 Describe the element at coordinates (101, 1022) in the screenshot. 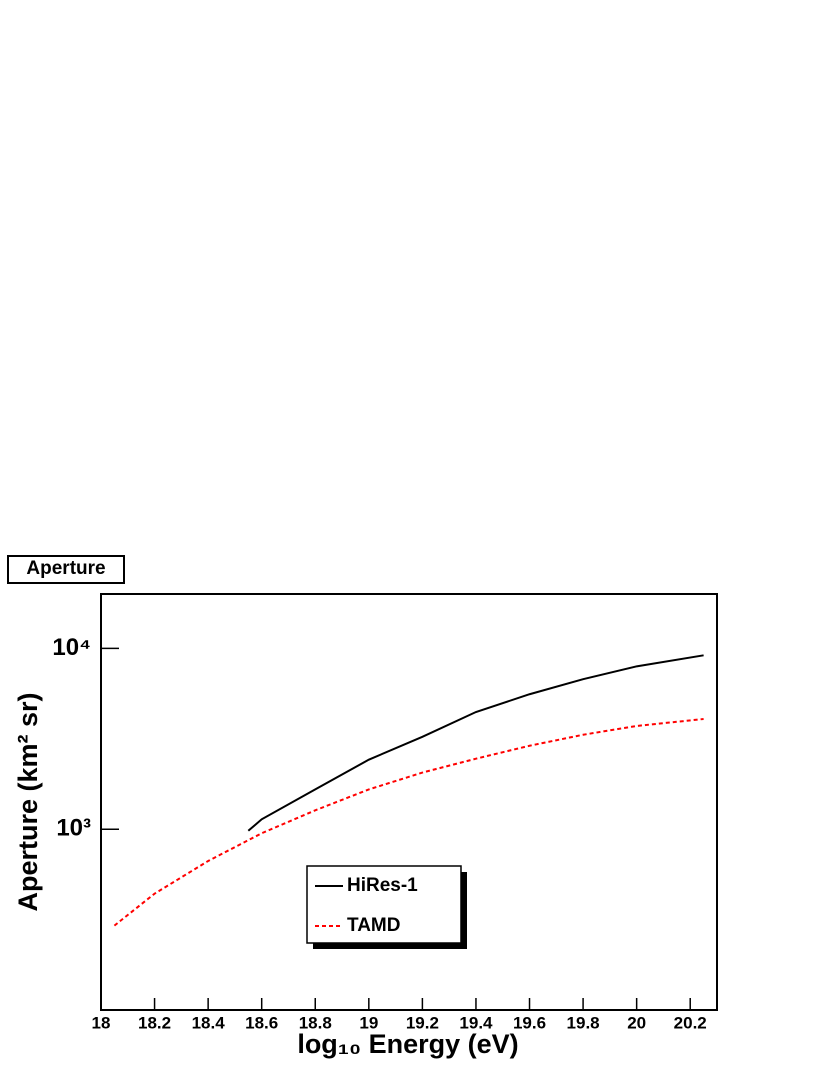

I see `x-tick-label: 18` at that location.